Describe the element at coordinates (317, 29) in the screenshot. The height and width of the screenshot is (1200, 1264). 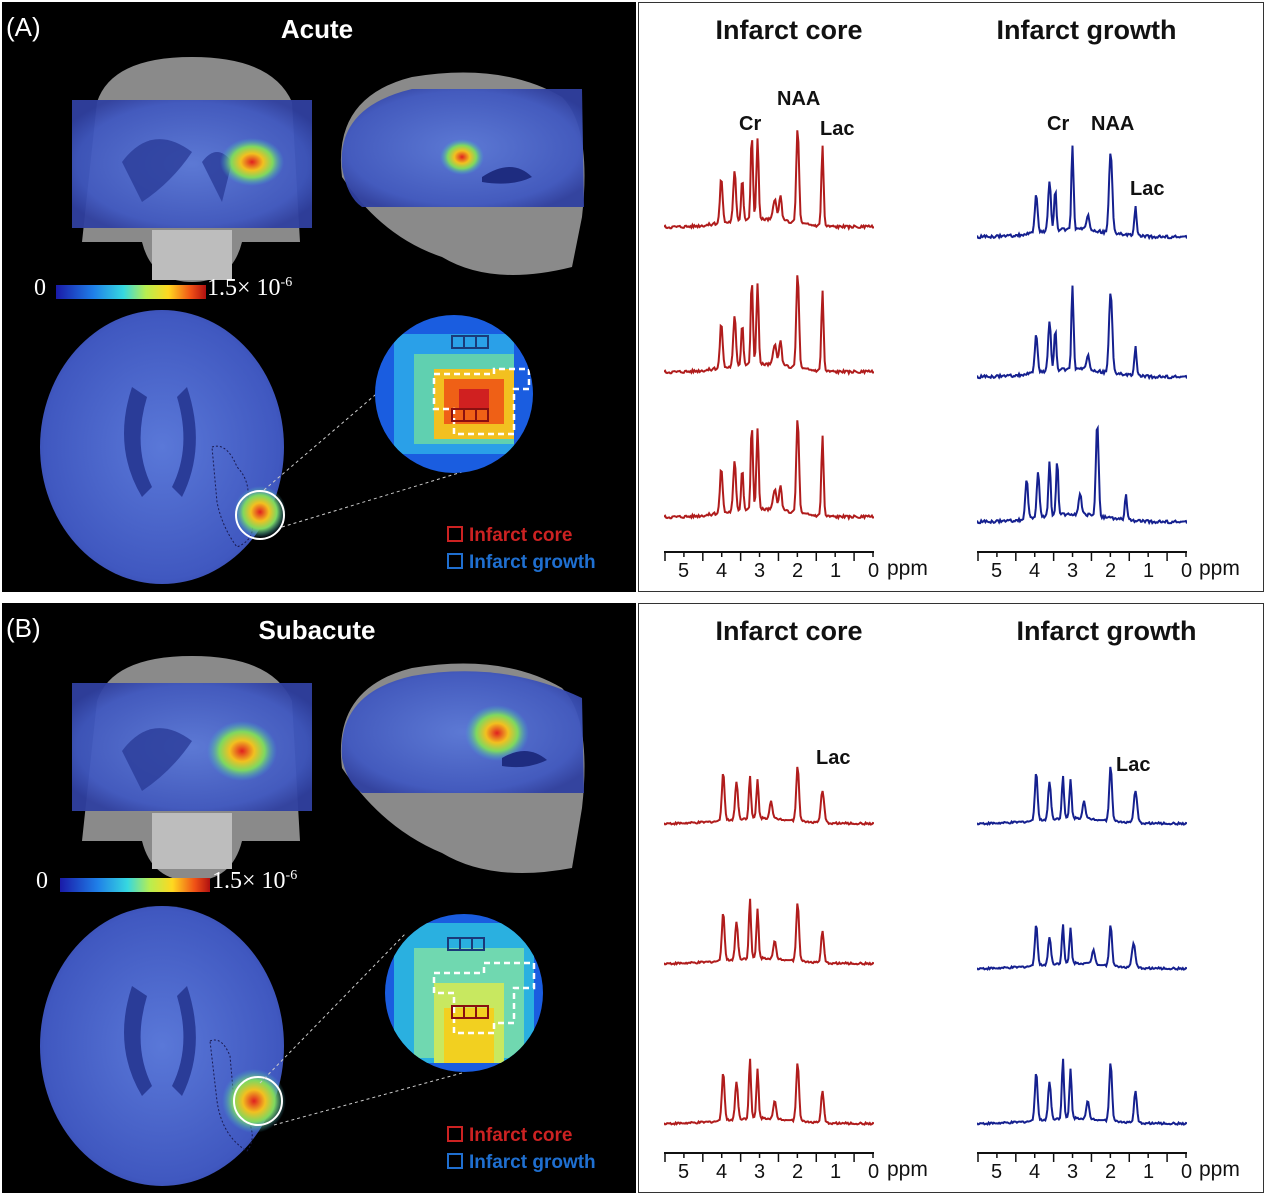
I see `phase-title: Acute` at that location.